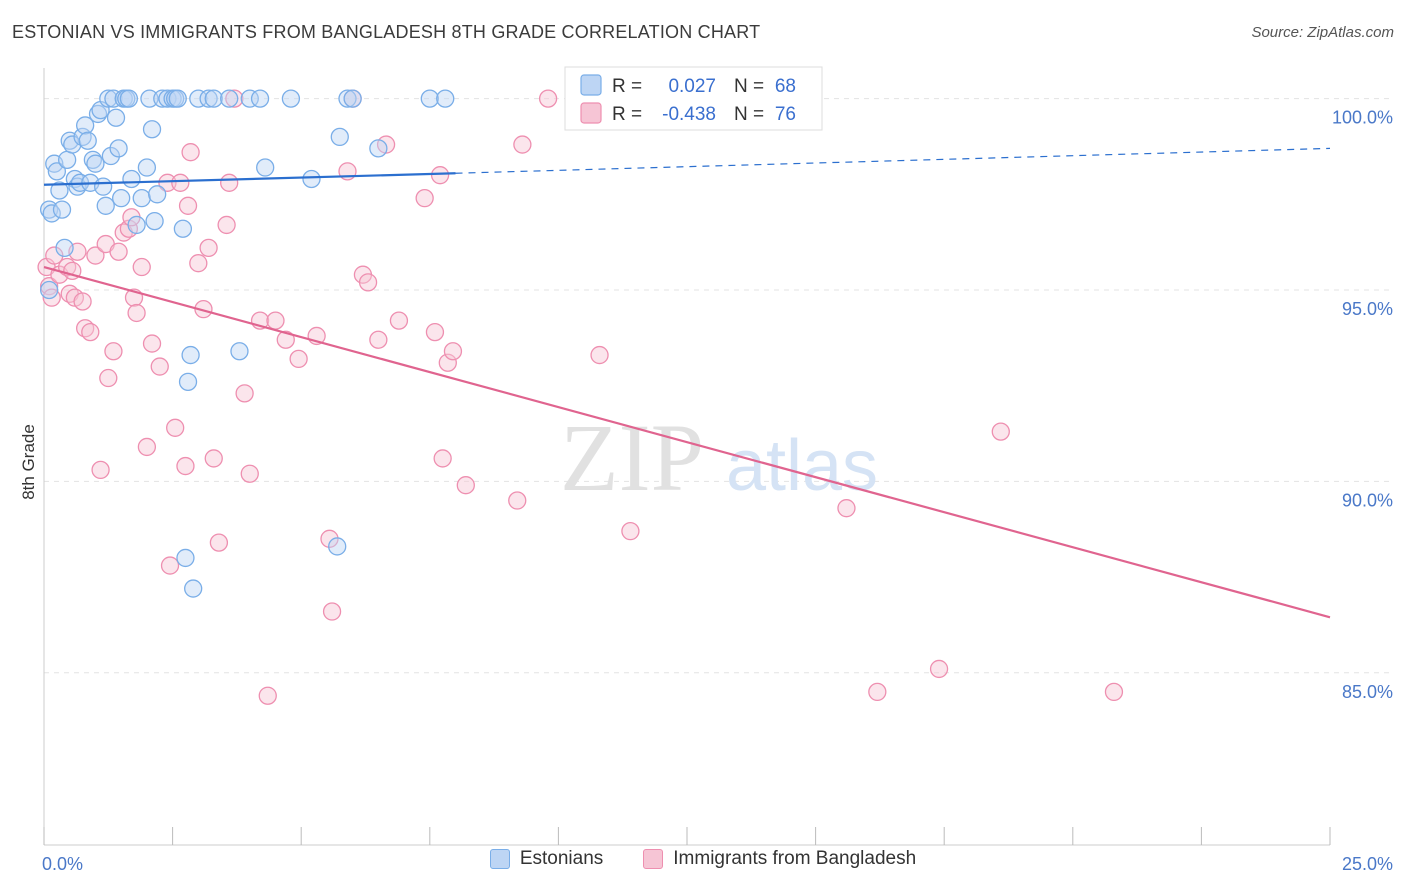  Describe the element at coordinates (1367, 864) in the screenshot. I see `x-tick-label-1: 25.0%` at that location.